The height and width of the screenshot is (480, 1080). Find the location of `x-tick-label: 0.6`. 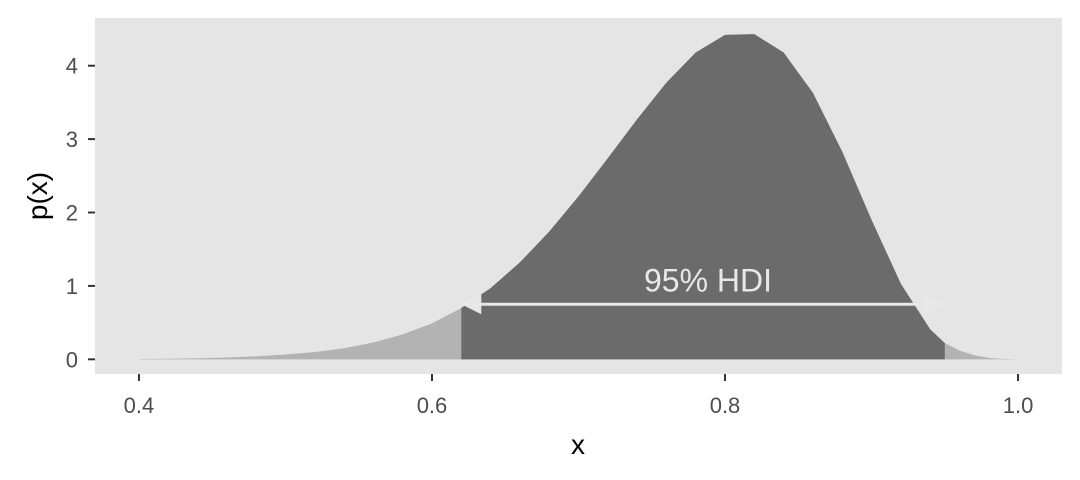

x-tick-label: 0.6 is located at coordinates (432, 405).